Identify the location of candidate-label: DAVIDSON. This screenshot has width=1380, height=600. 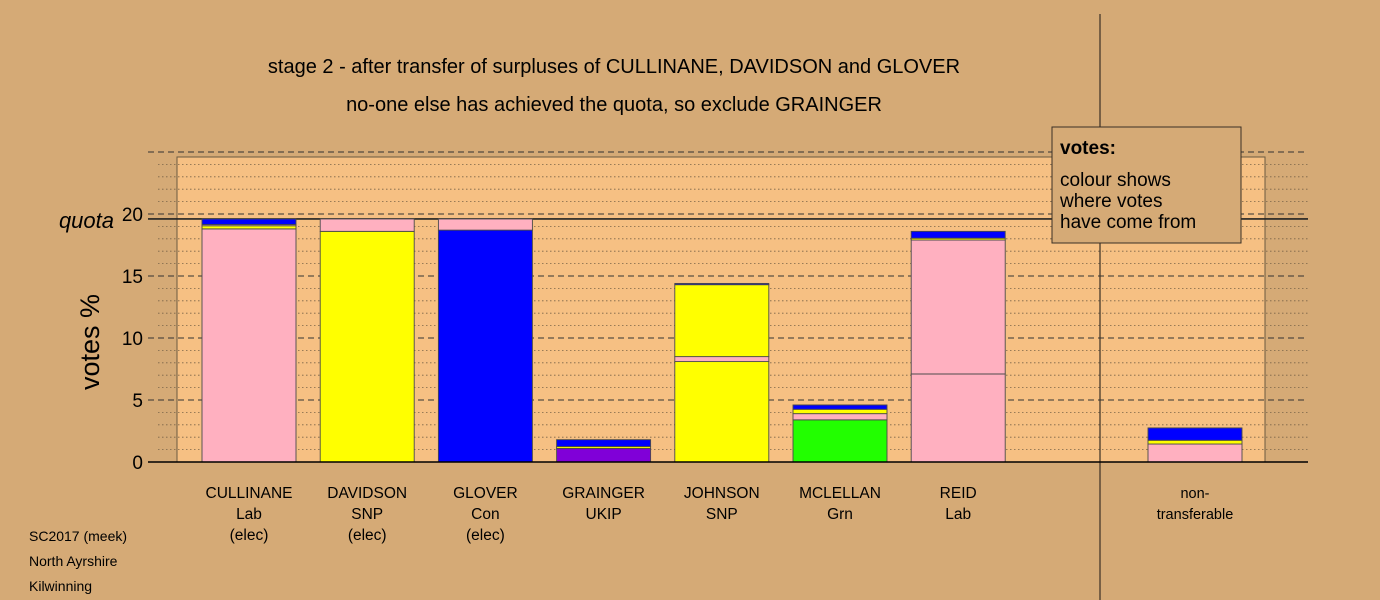
(367, 493).